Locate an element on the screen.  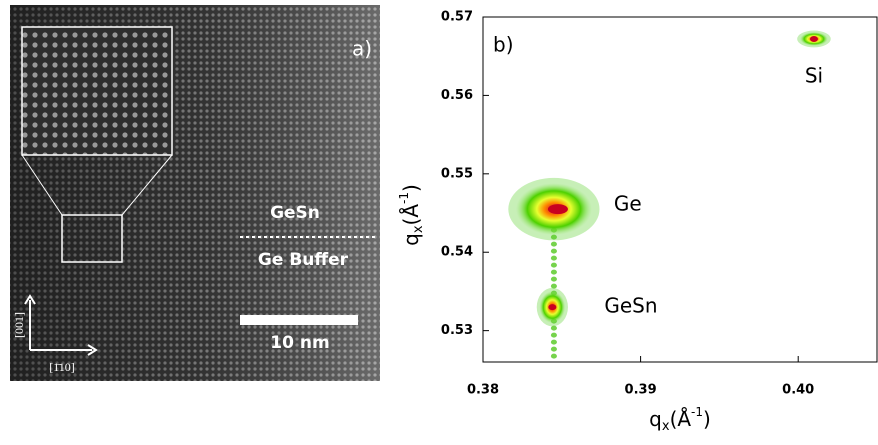
axes-arrows is located at coordinates (60, 325).